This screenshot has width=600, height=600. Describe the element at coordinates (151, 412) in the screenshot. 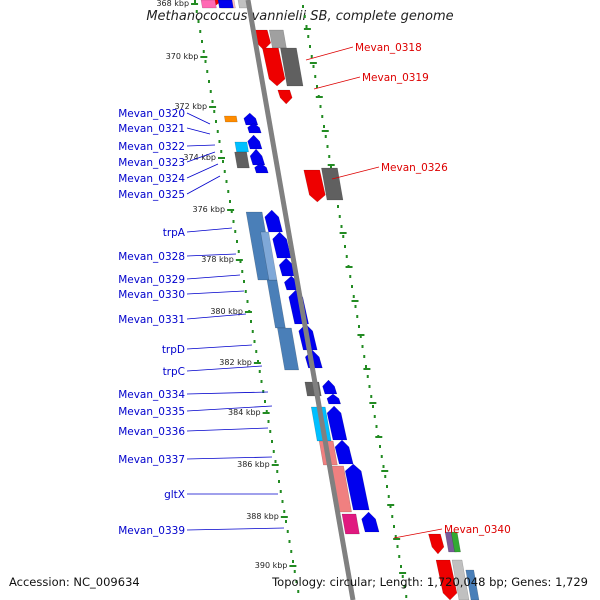

I see `gene-label-left: Mevan_0335` at that location.